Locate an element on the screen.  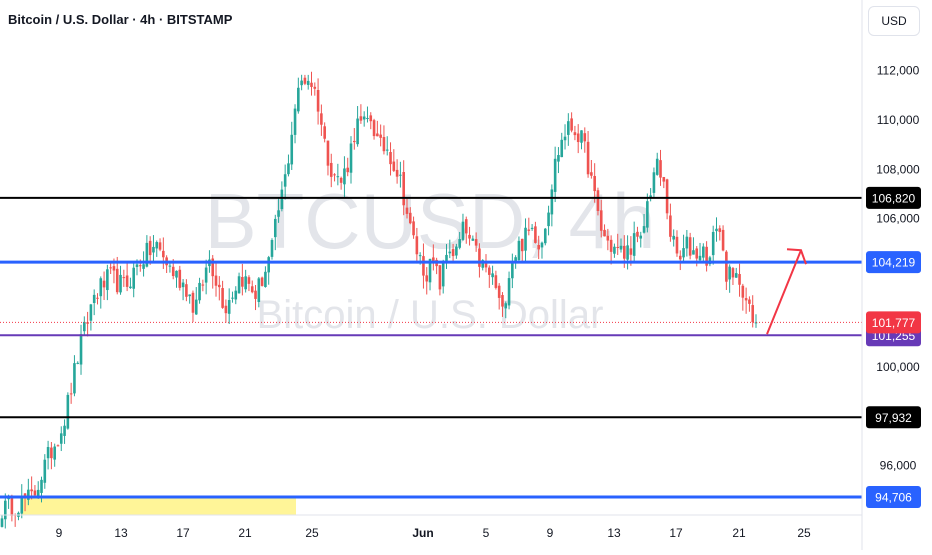
projection-arrow is located at coordinates (786, 291).